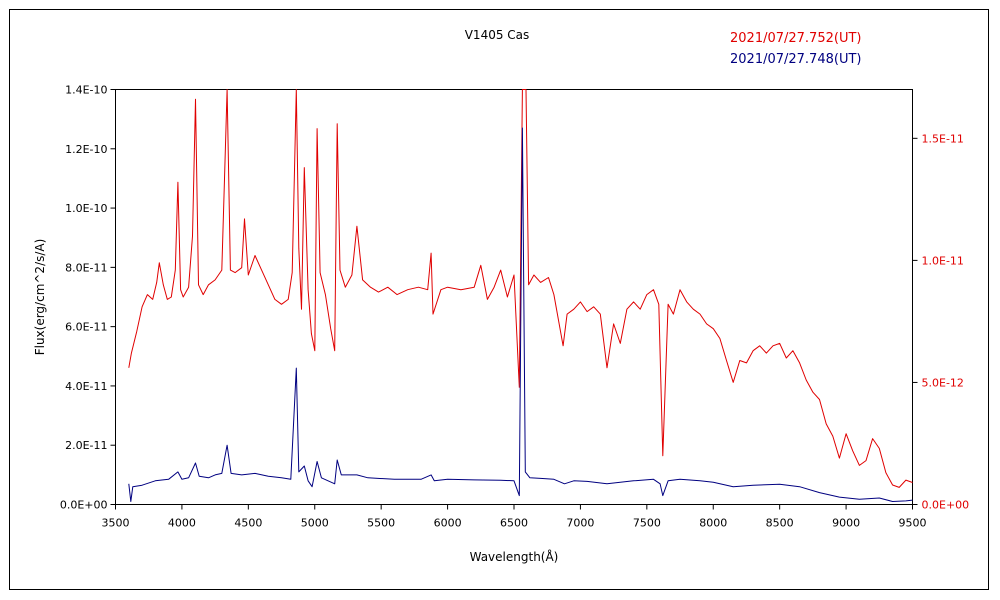  Describe the element at coordinates (116, 523) in the screenshot. I see `x-tick-label: 3500` at that location.